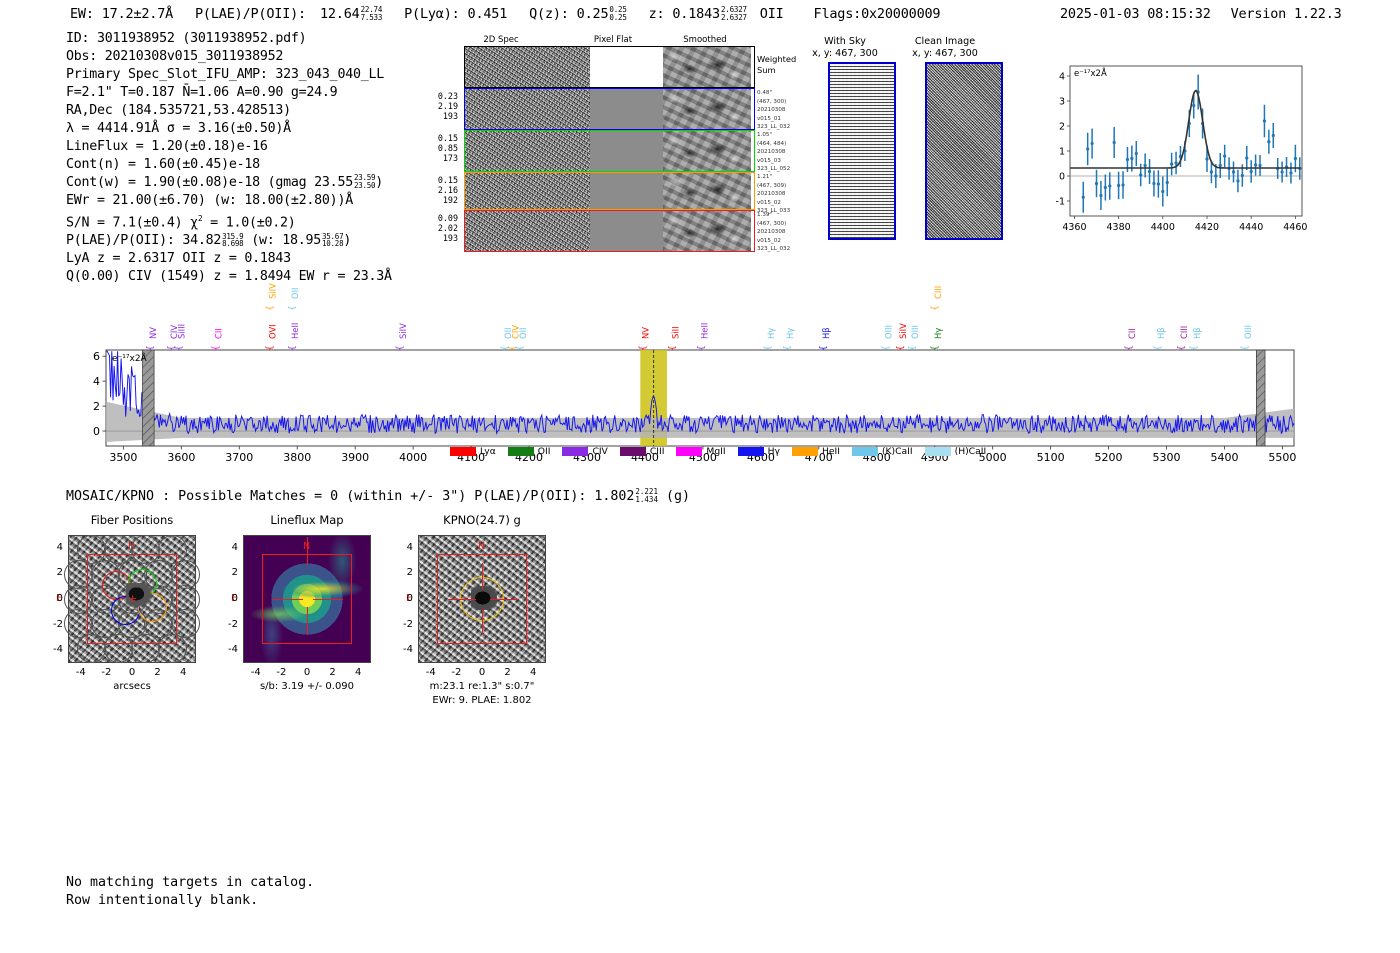  I want to click on bottom-note-line1: No matching targets in catalog., so click(190, 882).